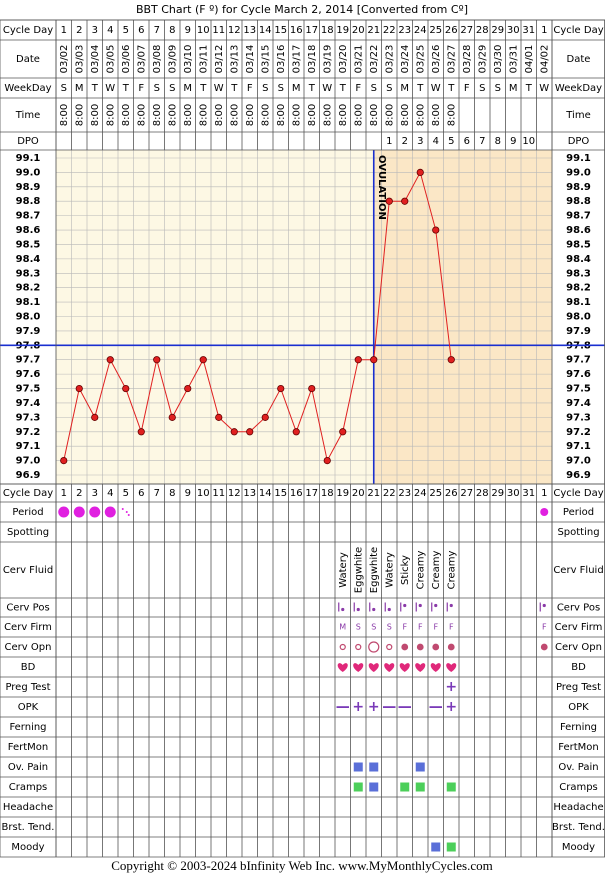 The width and height of the screenshot is (605, 877). What do you see at coordinates (420, 570) in the screenshot?
I see `cerv-fluid: Creamy` at bounding box center [420, 570].